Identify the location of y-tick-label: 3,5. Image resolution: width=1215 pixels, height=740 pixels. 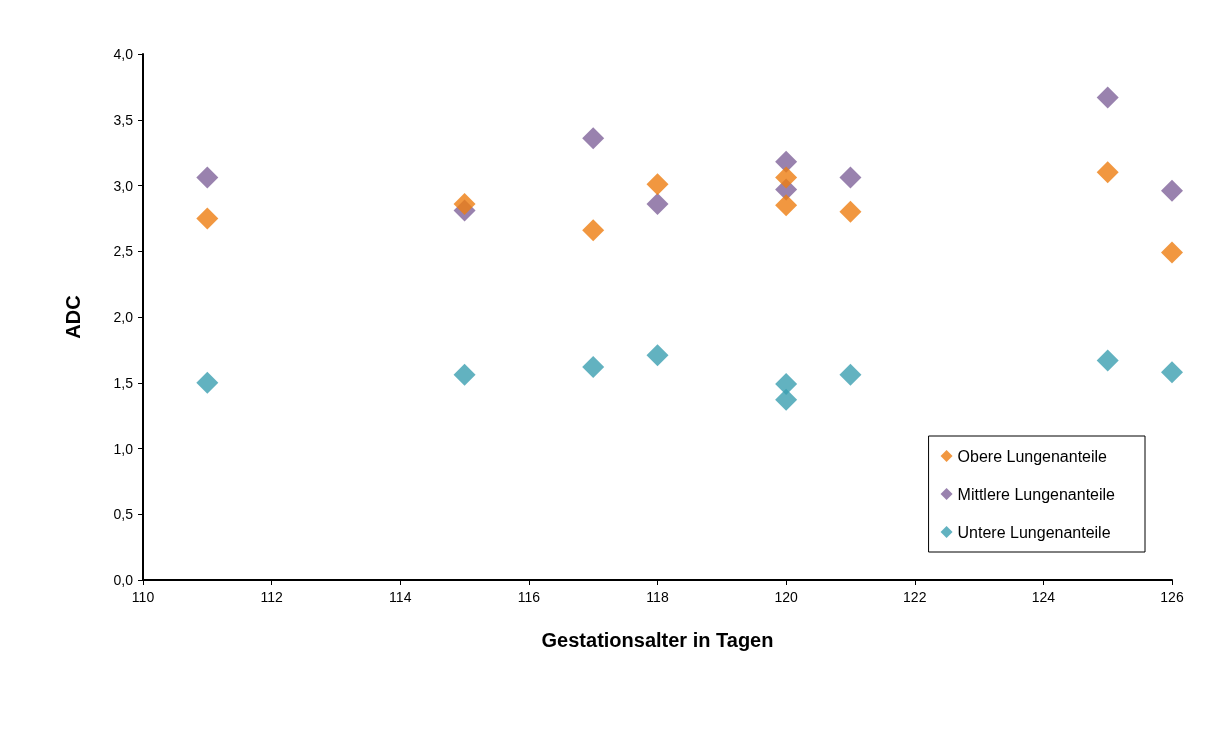
(123, 119).